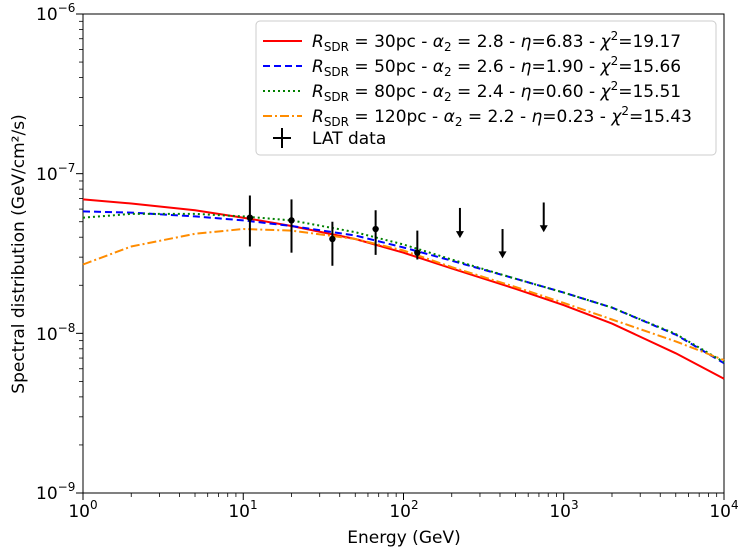 This screenshot has width=747, height=552. What do you see at coordinates (563, 510) in the screenshot?
I see `x-tick-label: 10³` at bounding box center [563, 510].